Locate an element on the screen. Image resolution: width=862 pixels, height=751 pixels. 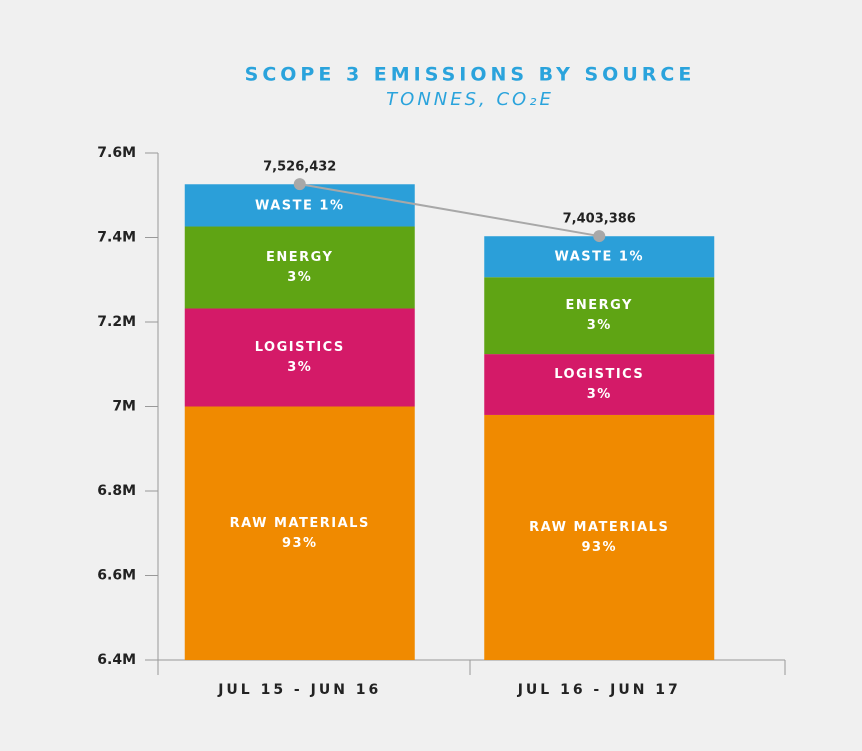
y-tick-label: 7.2M is located at coordinates (116, 322).